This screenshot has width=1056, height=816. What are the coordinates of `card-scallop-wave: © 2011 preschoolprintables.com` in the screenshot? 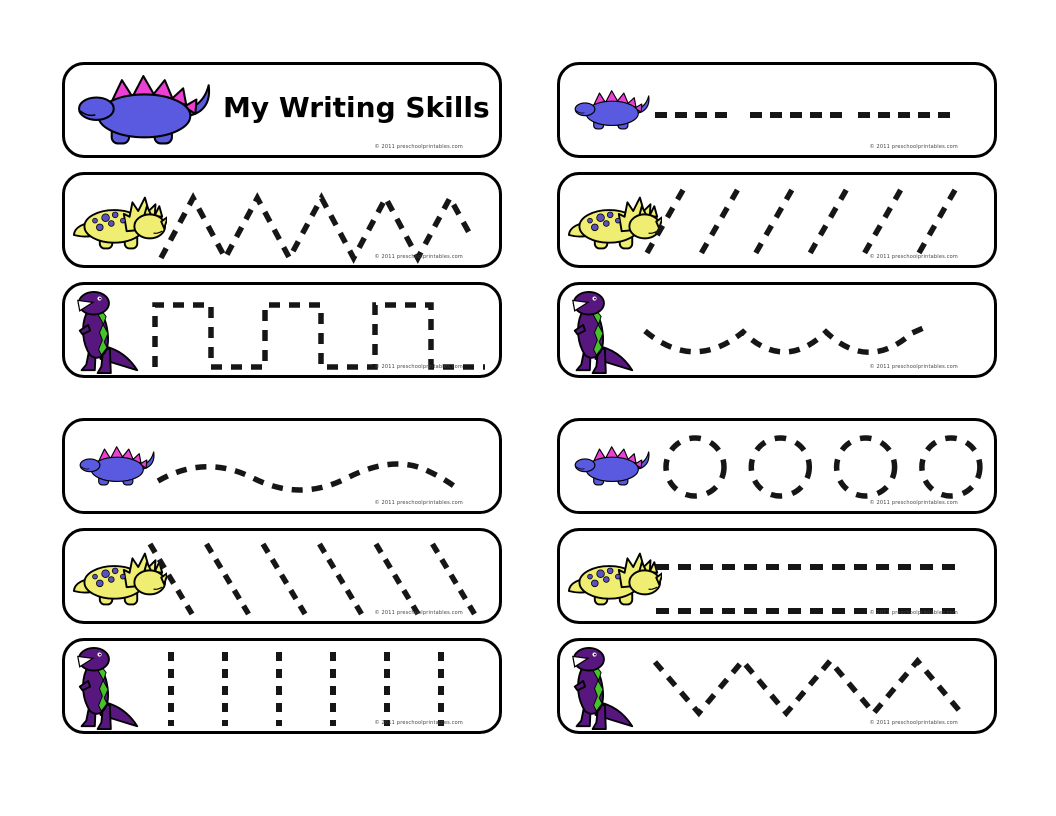 It's located at (777, 330).